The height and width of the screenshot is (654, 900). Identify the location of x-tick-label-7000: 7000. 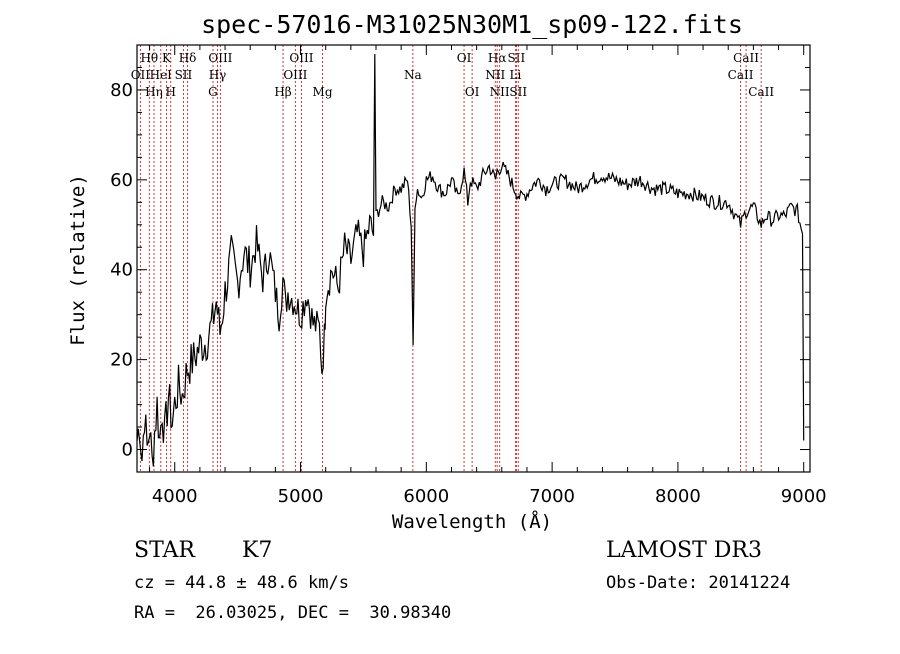
(552, 496).